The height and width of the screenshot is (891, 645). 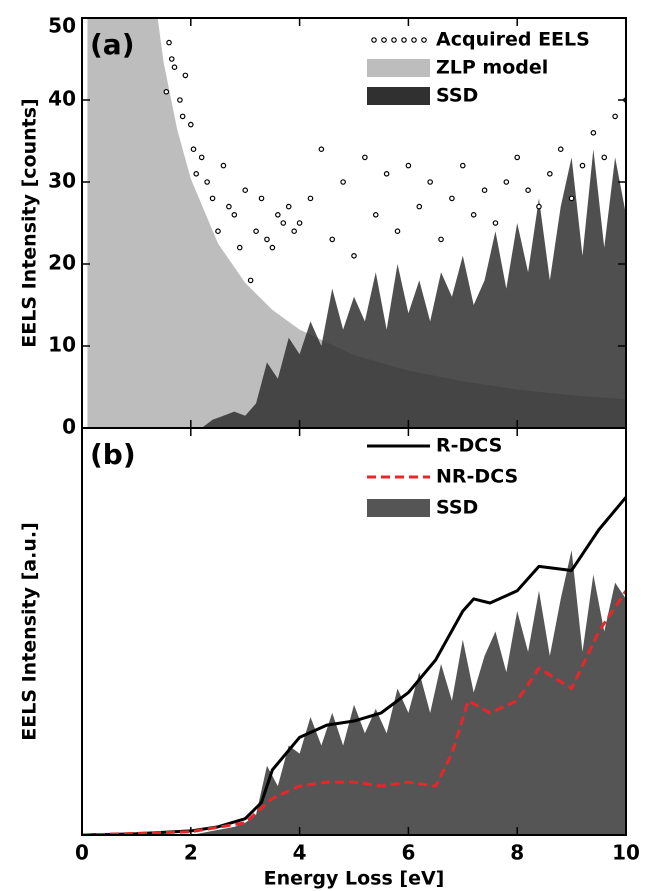 What do you see at coordinates (469, 446) in the screenshot?
I see `legend-label: R-DCS` at bounding box center [469, 446].